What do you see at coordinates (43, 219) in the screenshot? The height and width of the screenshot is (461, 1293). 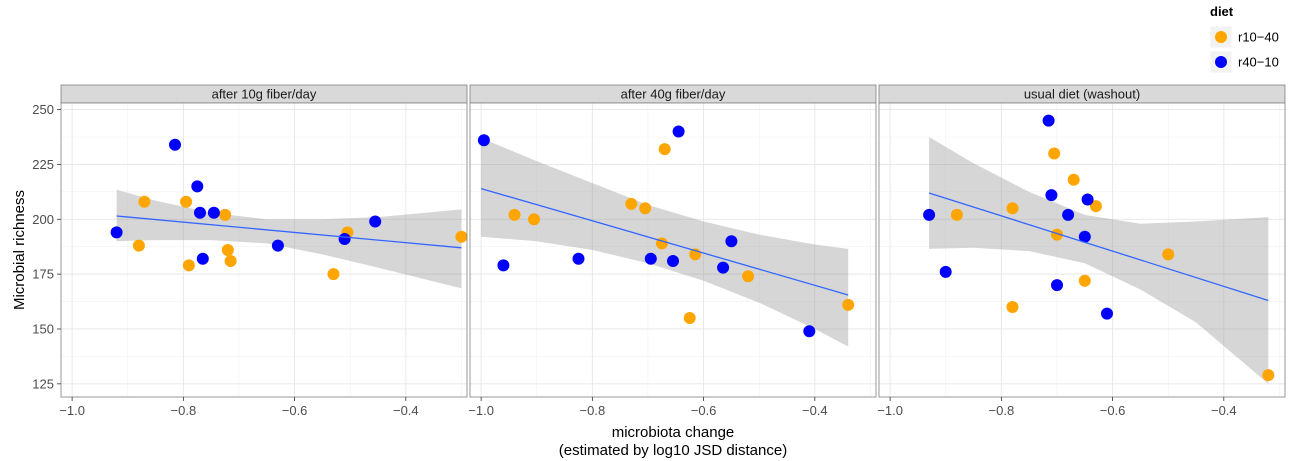 I see `y-tick-label: 200` at bounding box center [43, 219].